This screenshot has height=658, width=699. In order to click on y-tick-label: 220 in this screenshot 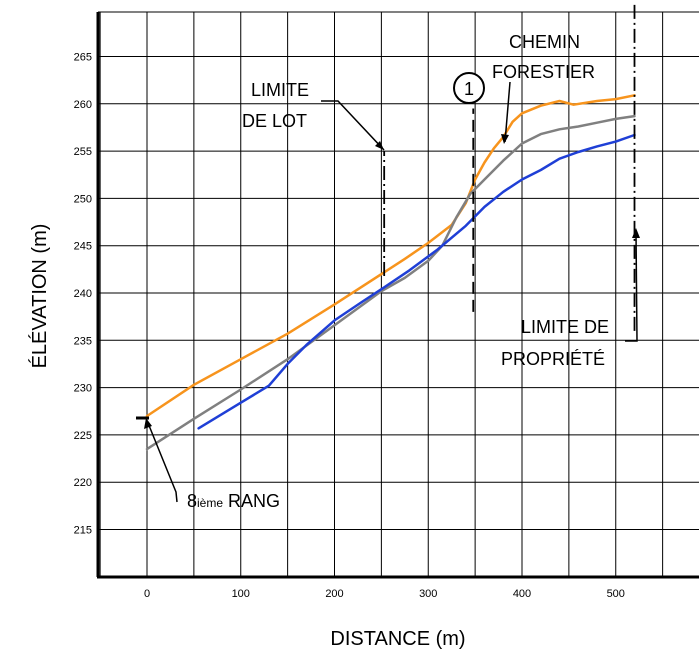, I will do `click(83, 483)`.